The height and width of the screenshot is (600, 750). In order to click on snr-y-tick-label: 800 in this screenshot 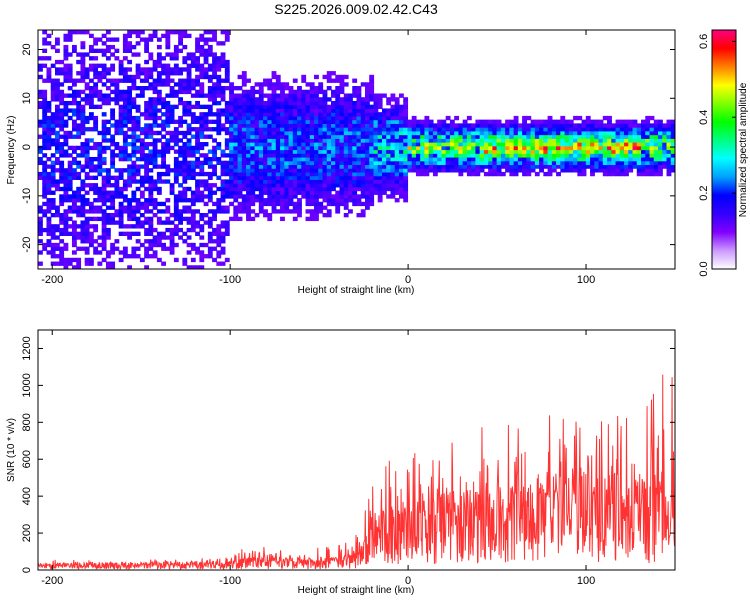, I will do `click(27, 422)`.